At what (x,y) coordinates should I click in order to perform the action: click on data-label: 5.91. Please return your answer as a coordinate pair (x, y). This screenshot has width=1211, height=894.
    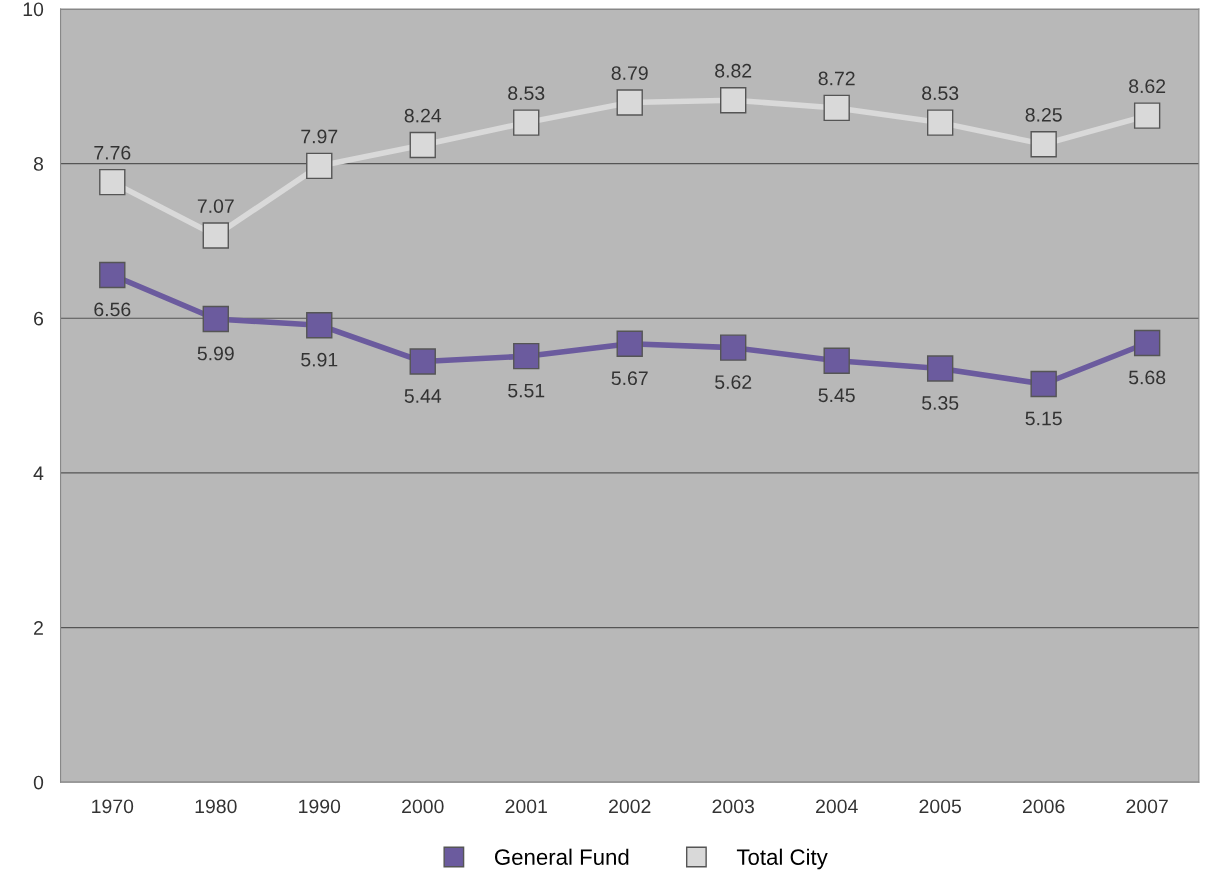
    Looking at the image, I should click on (319, 359).